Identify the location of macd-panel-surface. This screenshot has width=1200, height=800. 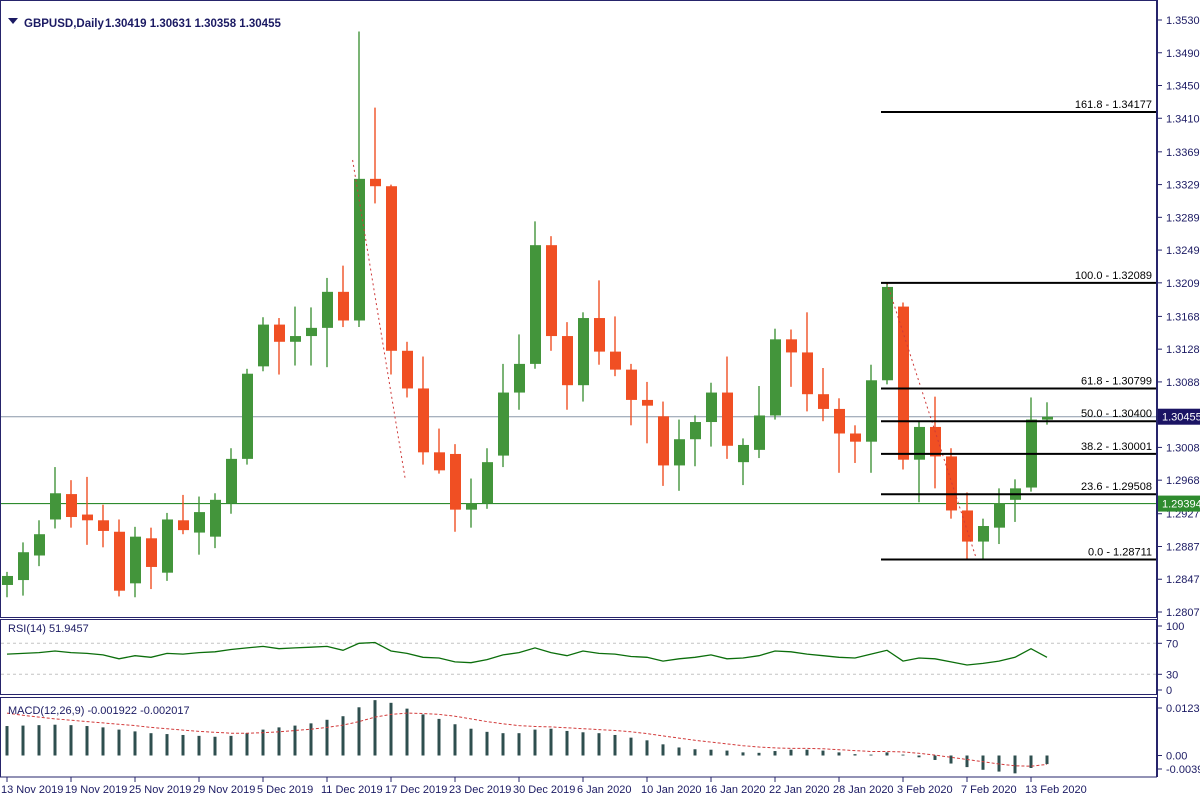
(578, 737).